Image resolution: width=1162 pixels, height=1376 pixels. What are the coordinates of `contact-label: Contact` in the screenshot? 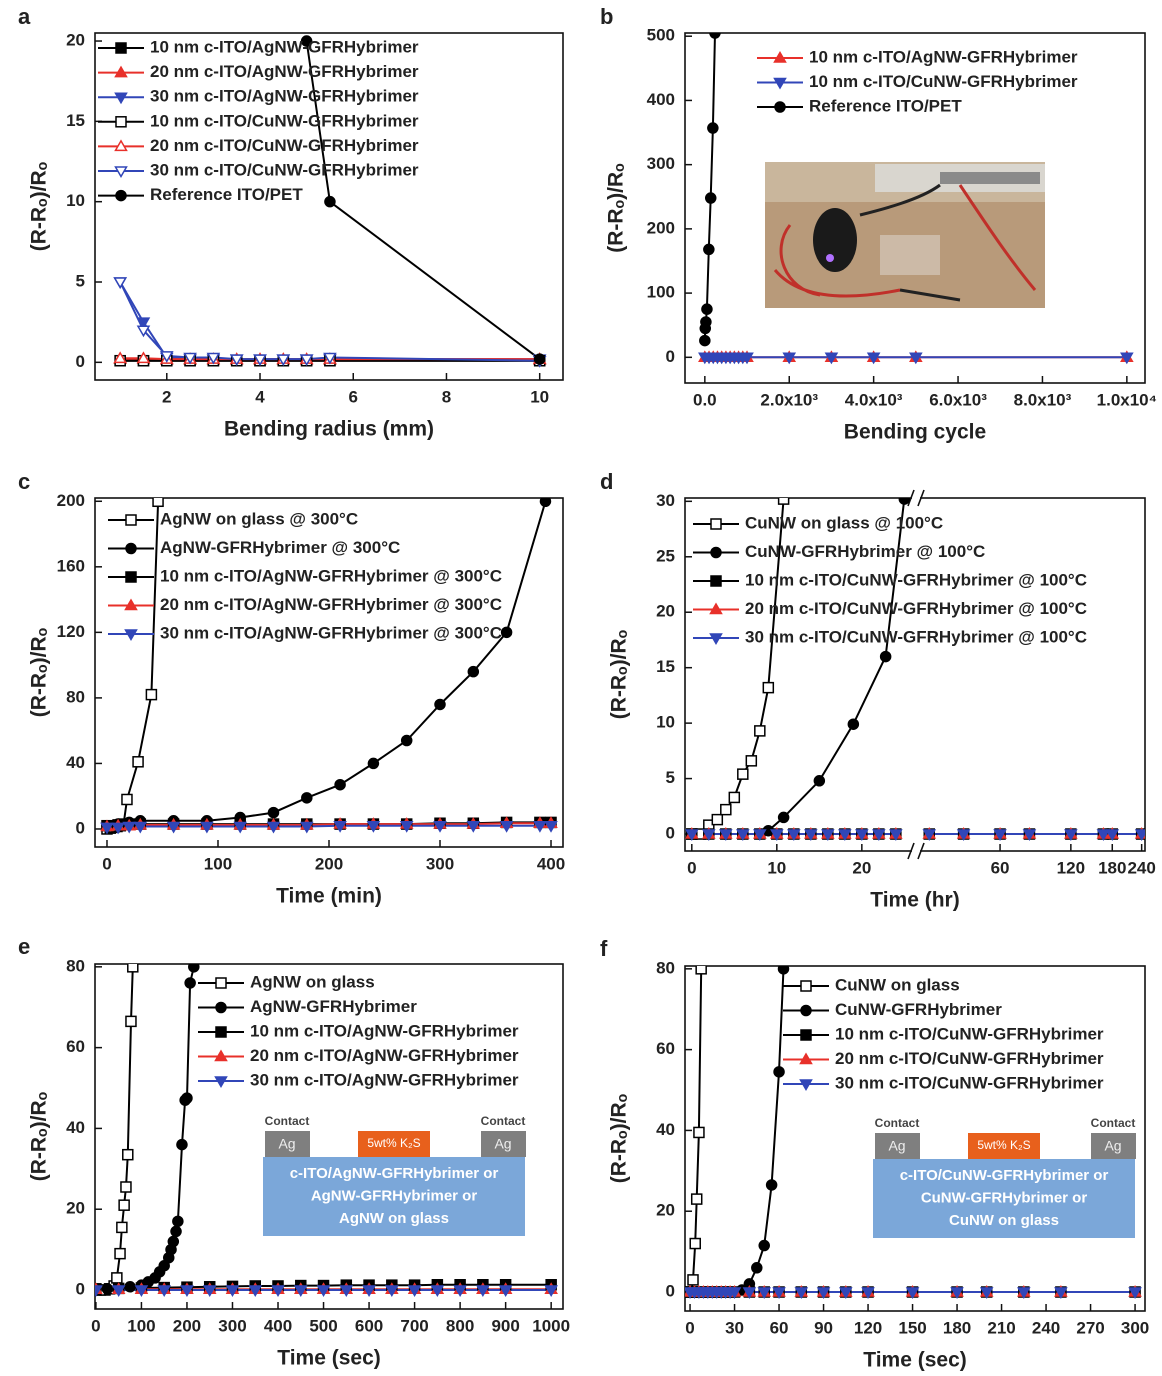 It's located at (287, 1121).